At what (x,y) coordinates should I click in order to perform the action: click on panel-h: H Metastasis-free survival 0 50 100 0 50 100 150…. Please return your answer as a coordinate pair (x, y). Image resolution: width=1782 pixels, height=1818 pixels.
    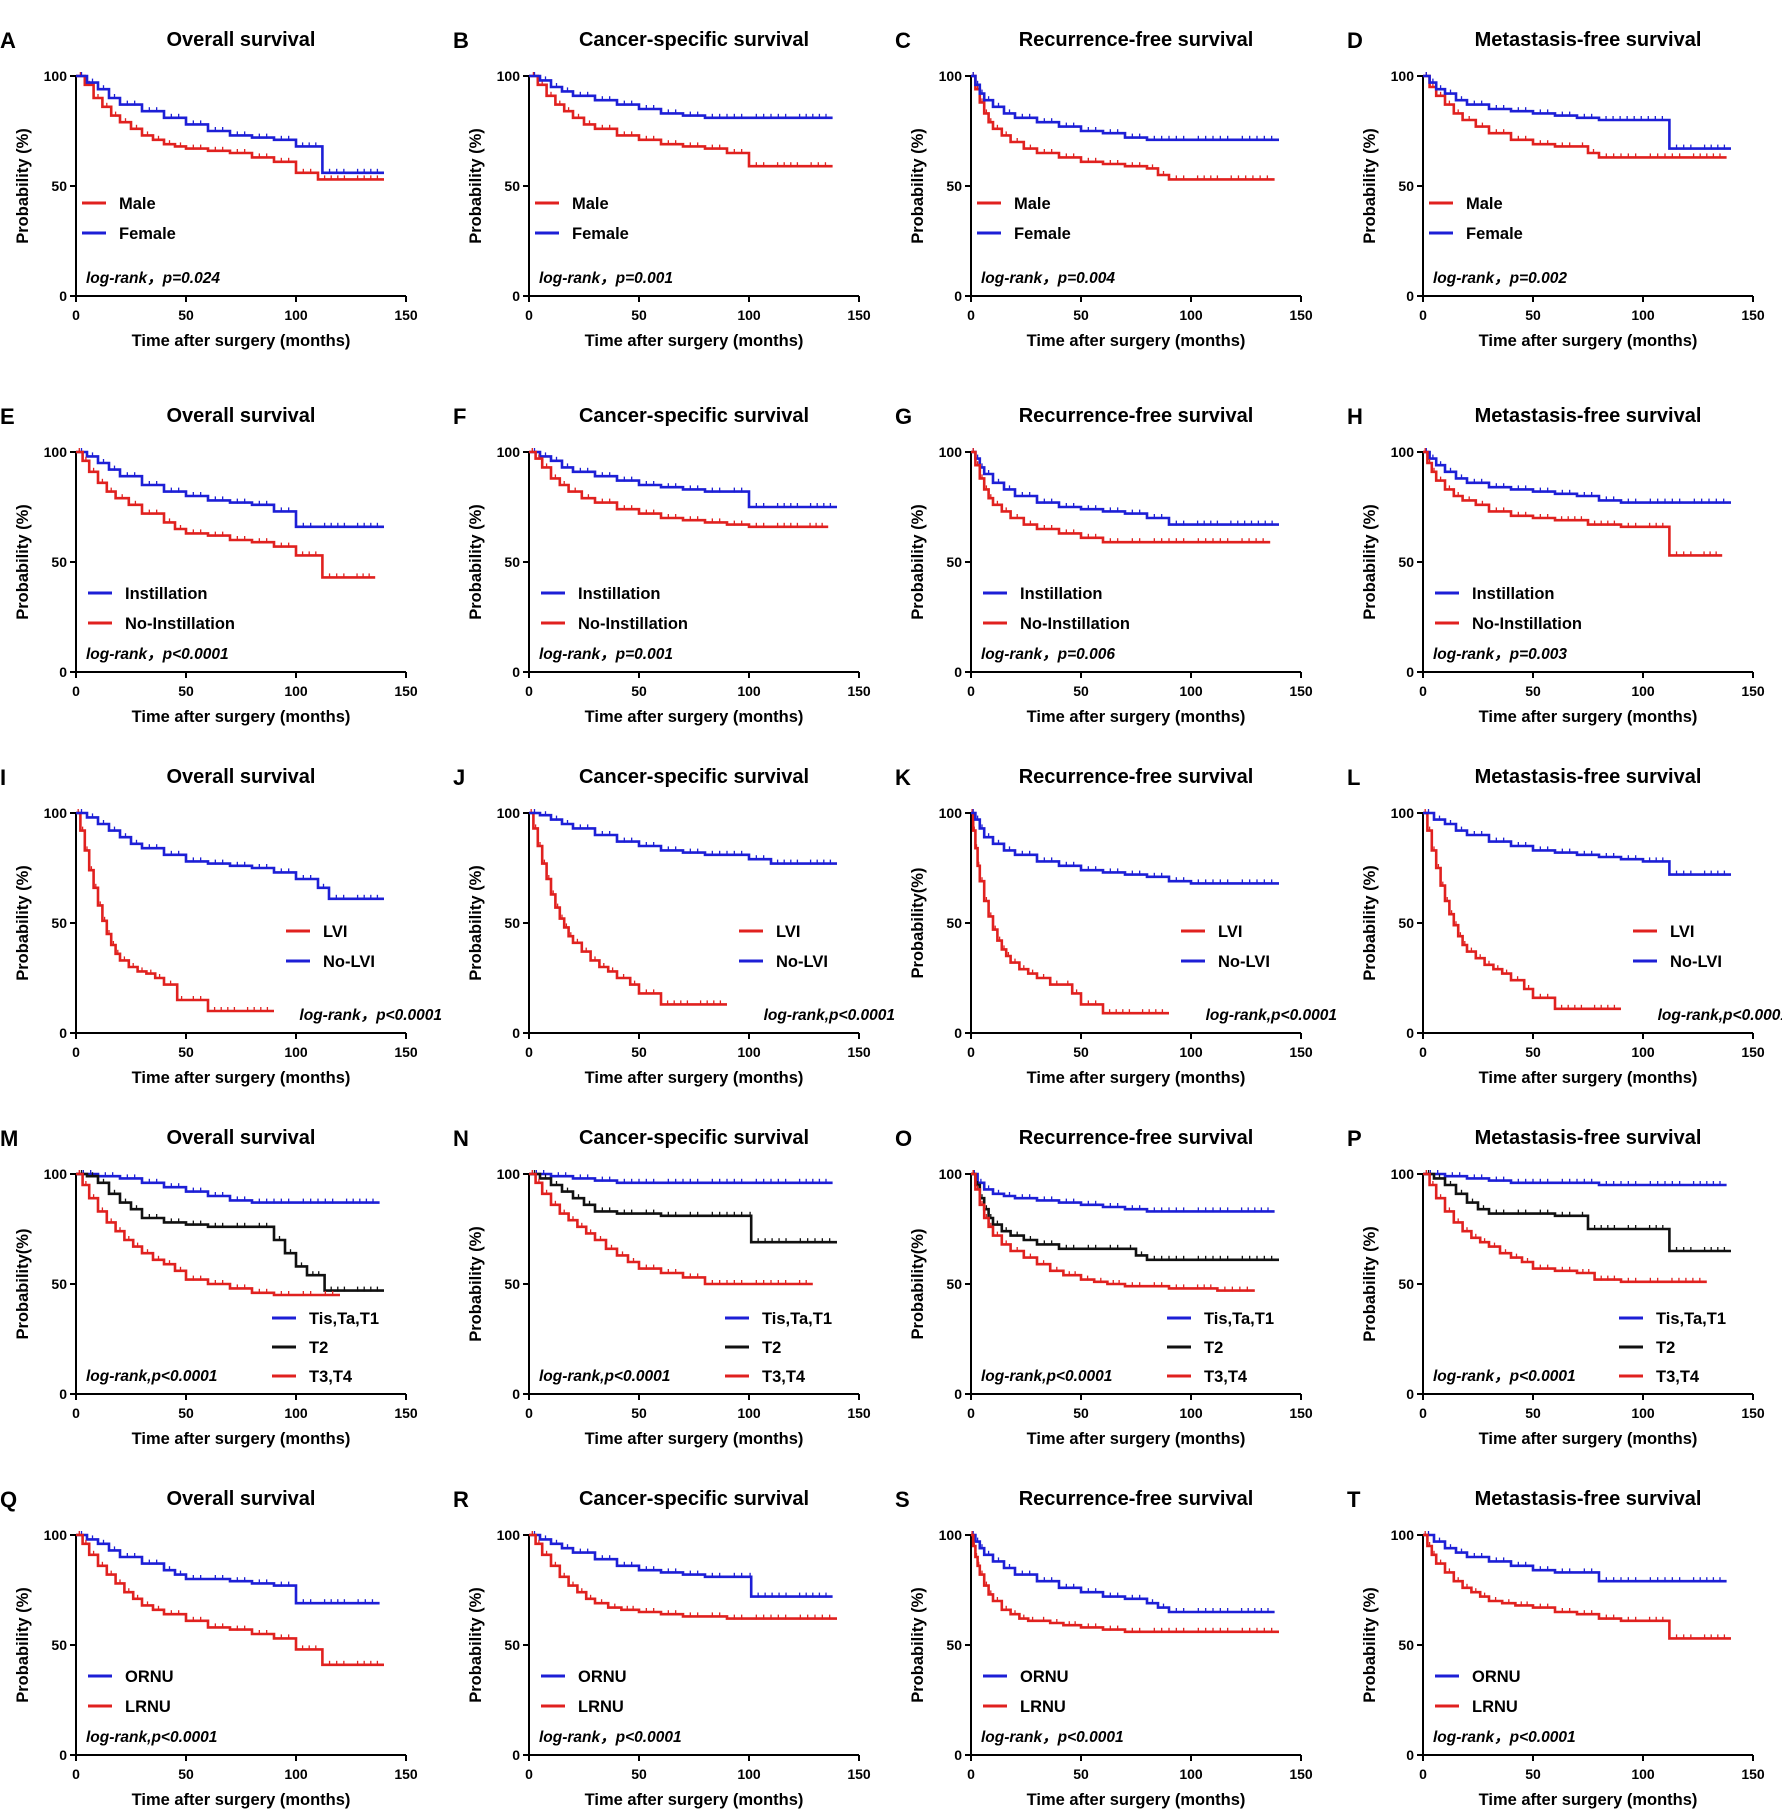
    Looking at the image, I should click on (1556, 565).